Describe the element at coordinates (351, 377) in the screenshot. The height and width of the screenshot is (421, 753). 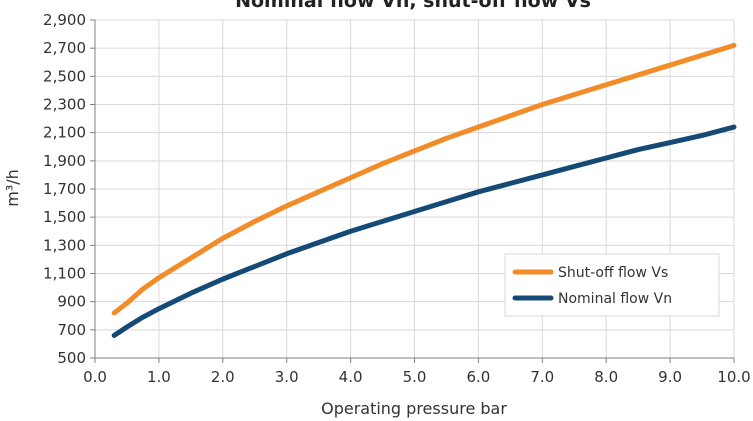
I see `x-tick-label: 4.0` at that location.